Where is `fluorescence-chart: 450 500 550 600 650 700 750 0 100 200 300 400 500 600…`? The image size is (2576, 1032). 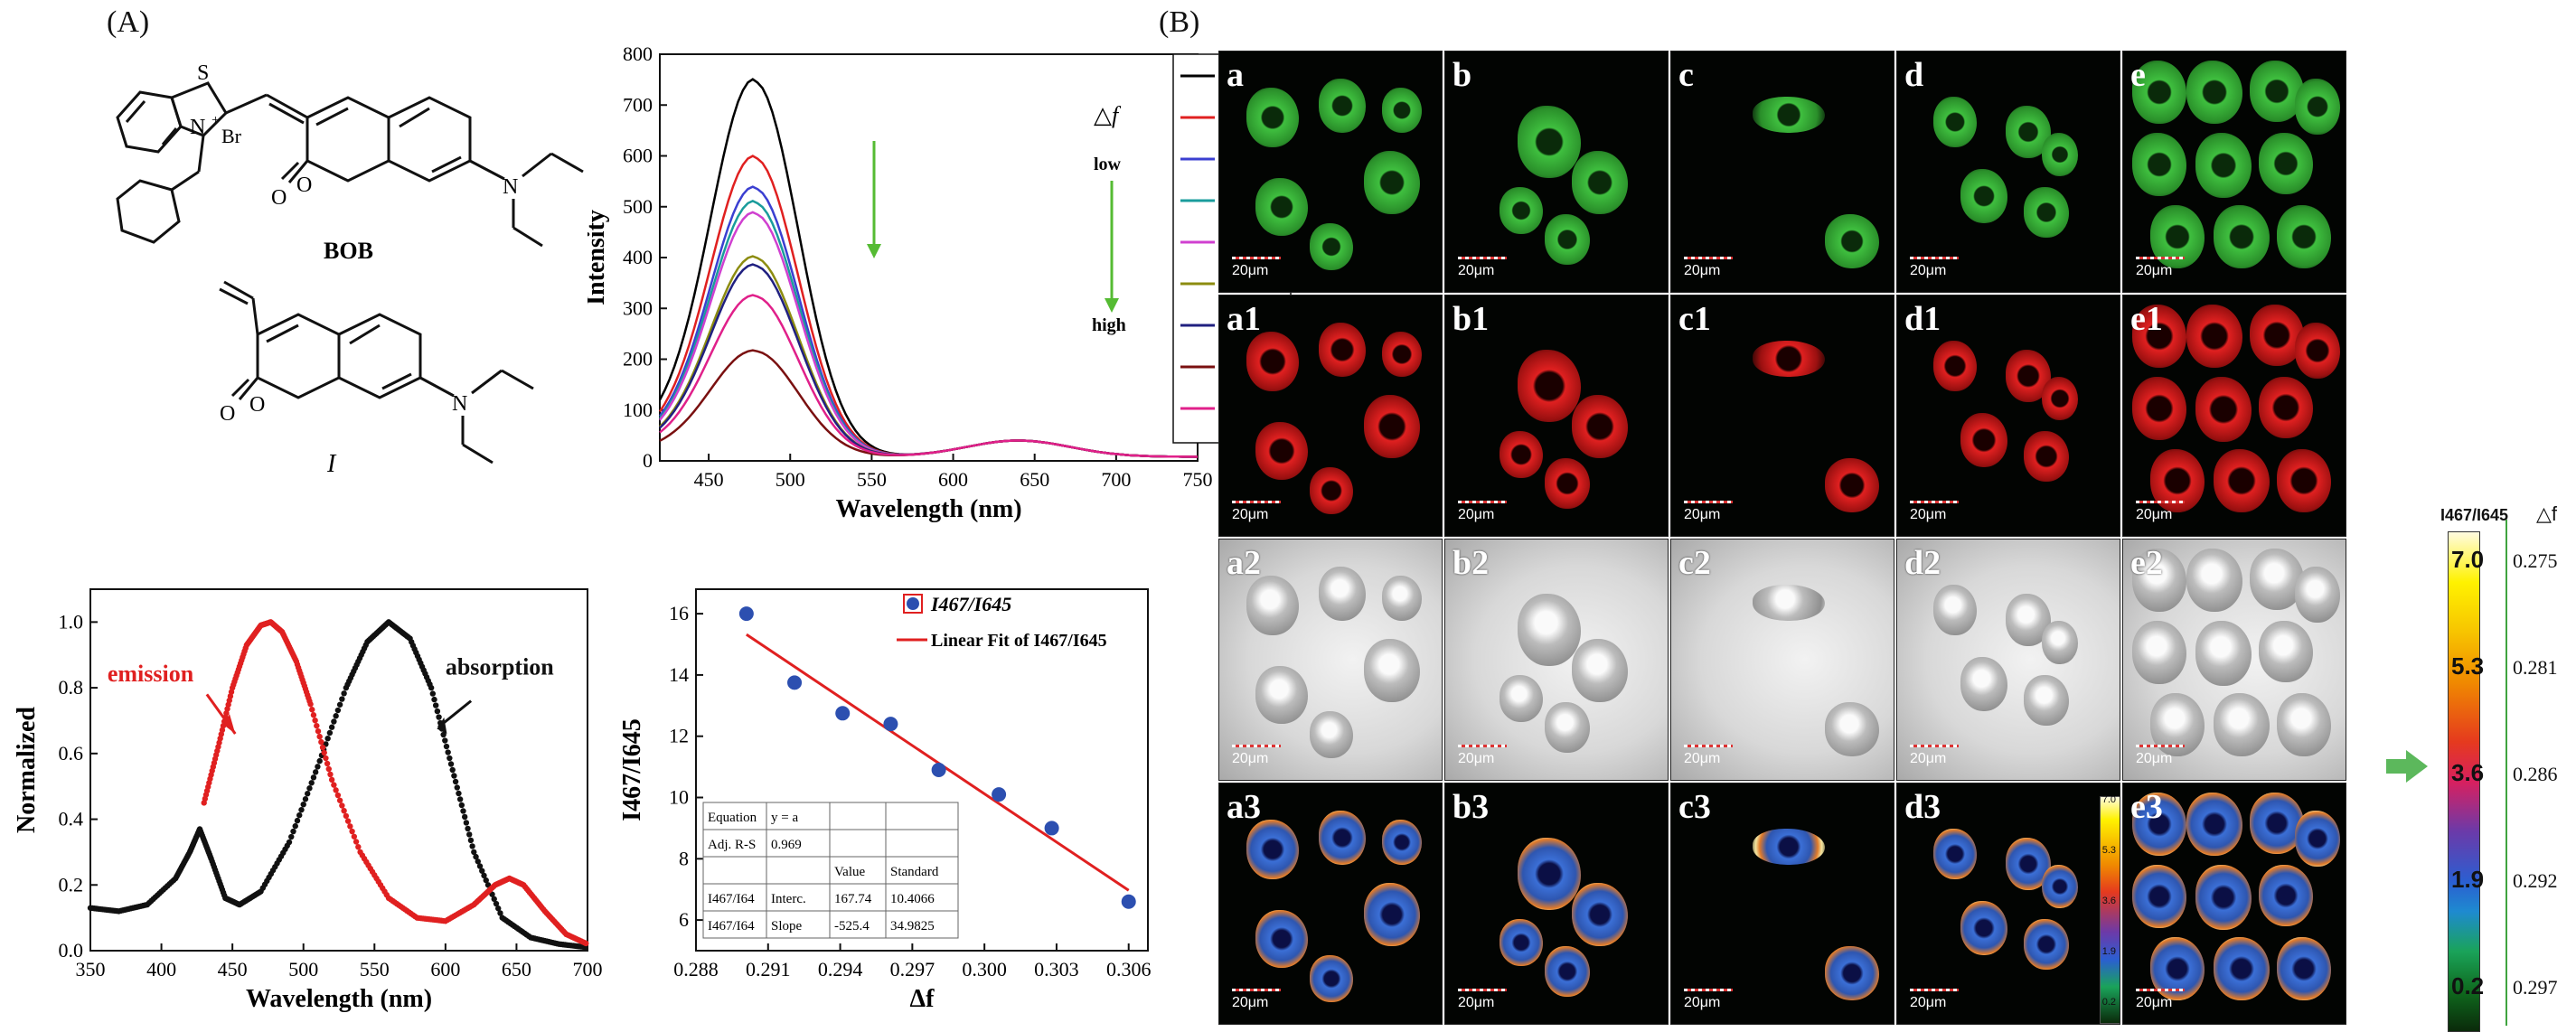
fluorescence-chart: 450 500 550 600 650 700 750 0 100 200 300 400 500 600… is located at coordinates (940, 282).